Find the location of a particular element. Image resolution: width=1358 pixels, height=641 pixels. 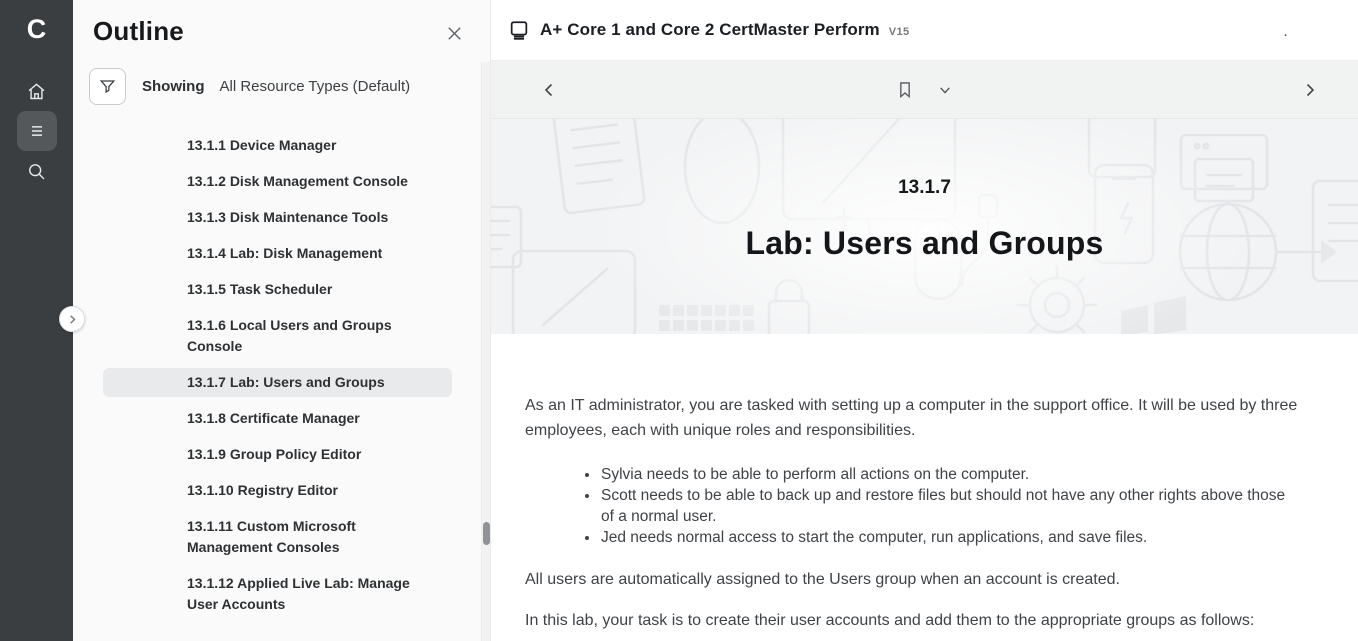

filter-button is located at coordinates (107, 86).